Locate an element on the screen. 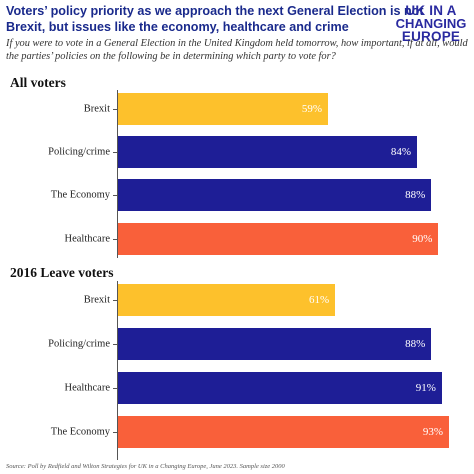 This screenshot has width=474, height=474. data-label: 93% is located at coordinates (433, 432).